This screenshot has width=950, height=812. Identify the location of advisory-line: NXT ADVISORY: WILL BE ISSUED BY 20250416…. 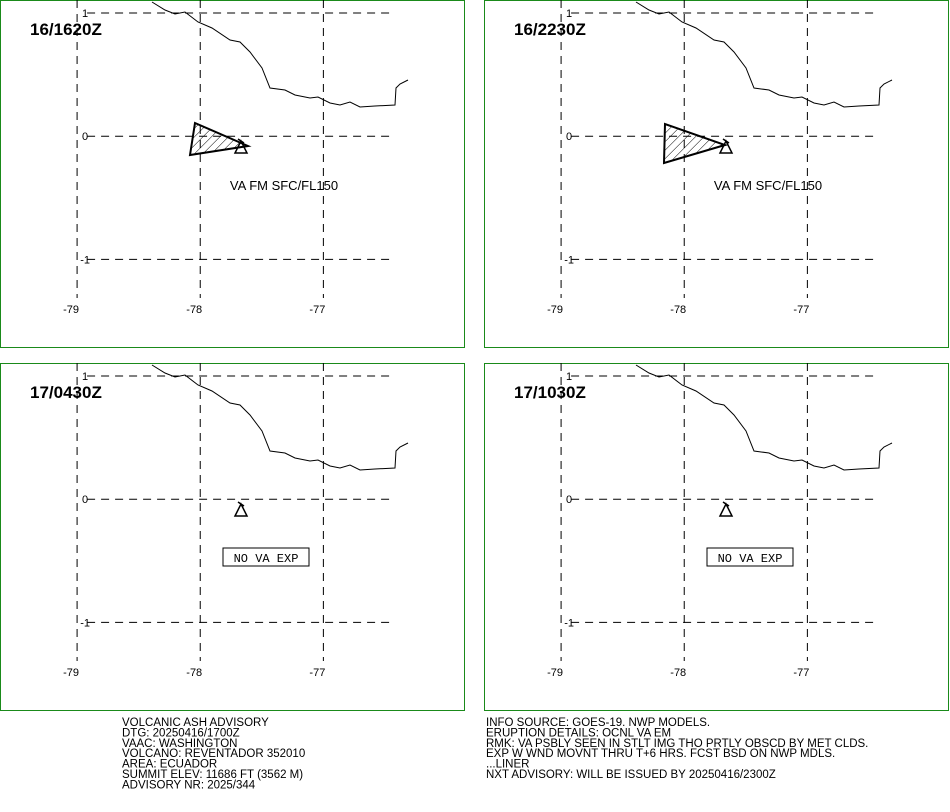
(631, 775).